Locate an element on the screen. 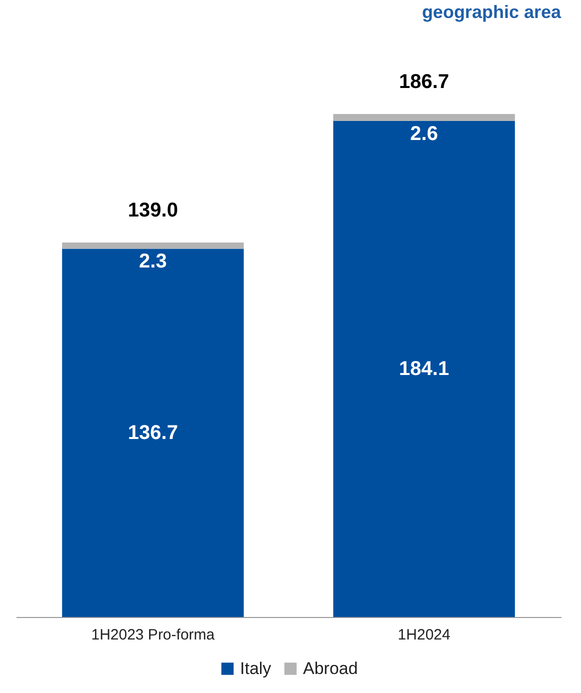 Image resolution: width=581 pixels, height=693 pixels. legend-label: Abroad is located at coordinates (330, 668).